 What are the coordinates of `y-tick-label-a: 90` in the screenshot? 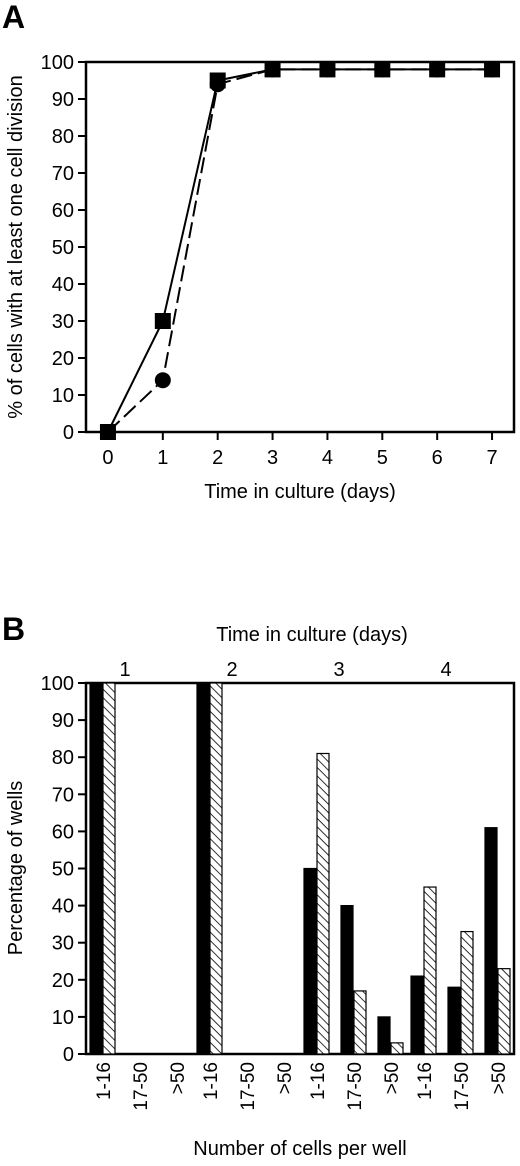 It's located at (63, 100).